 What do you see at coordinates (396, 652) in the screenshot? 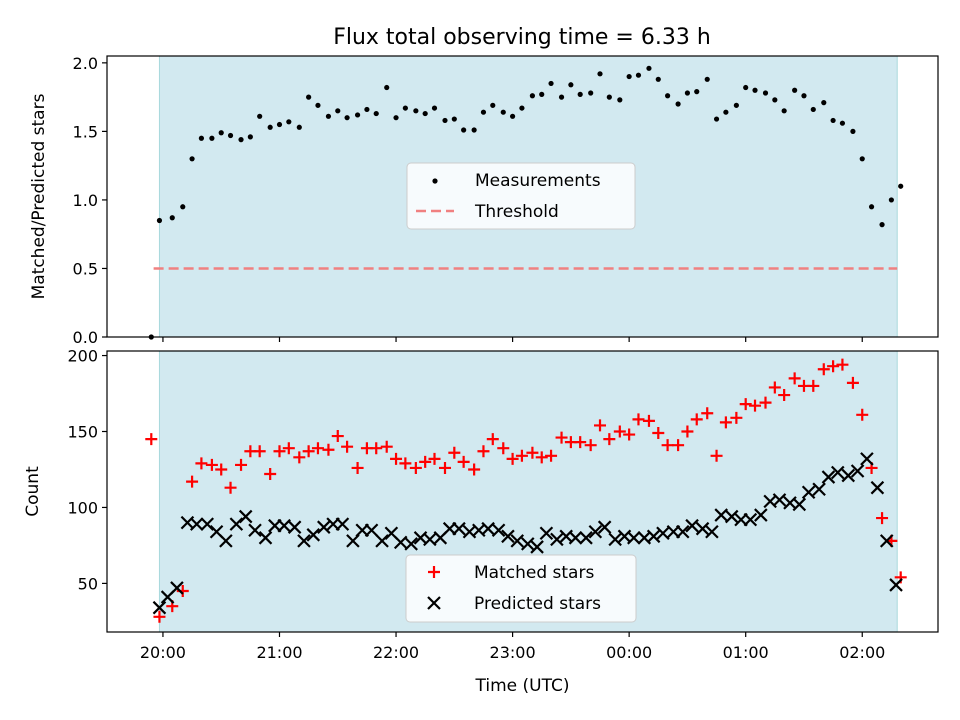
I see `x-tick-label: 22:00` at bounding box center [396, 652].